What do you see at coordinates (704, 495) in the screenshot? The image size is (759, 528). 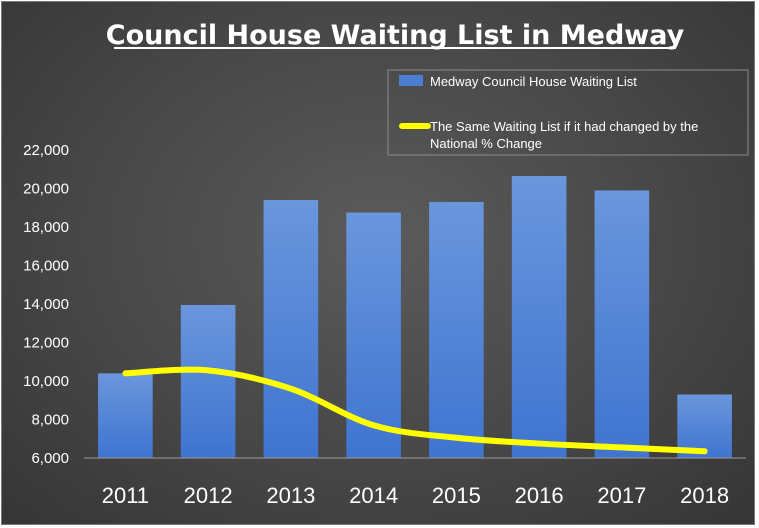 I see `x-tick-label: 2018` at bounding box center [704, 495].